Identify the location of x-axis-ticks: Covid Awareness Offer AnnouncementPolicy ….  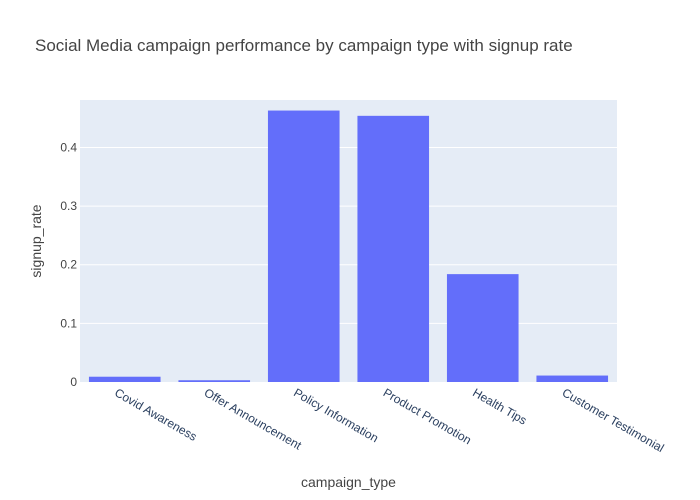
(389, 420).